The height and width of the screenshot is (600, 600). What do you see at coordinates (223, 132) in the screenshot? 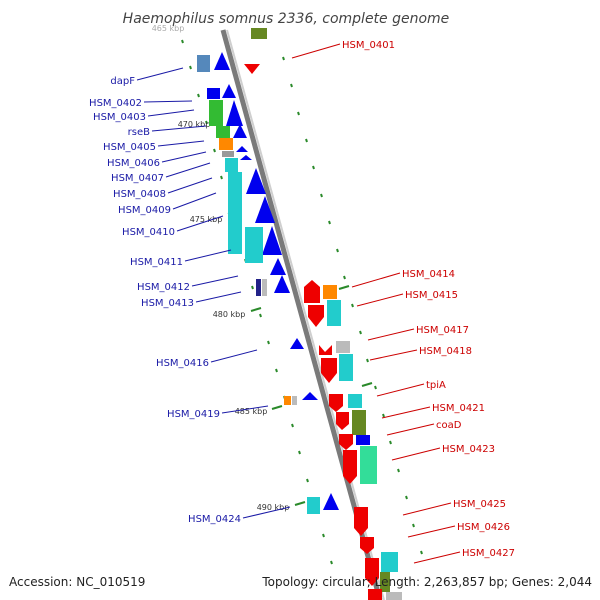
I see `rseB-block` at bounding box center [223, 132].